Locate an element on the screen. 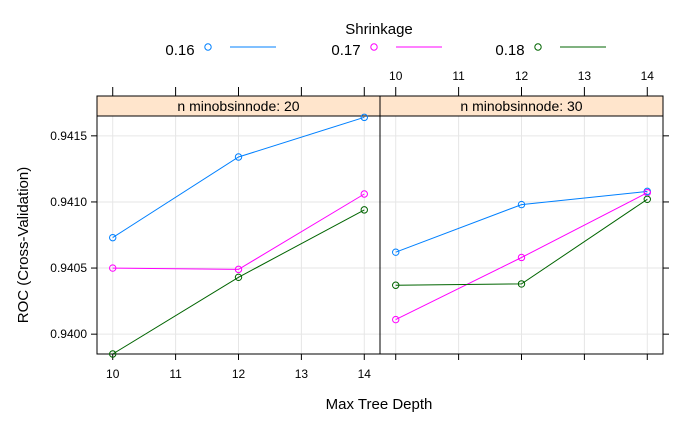 Image resolution: width=700 pixels, height=432 pixels. legend-marker-0.16 is located at coordinates (208, 47).